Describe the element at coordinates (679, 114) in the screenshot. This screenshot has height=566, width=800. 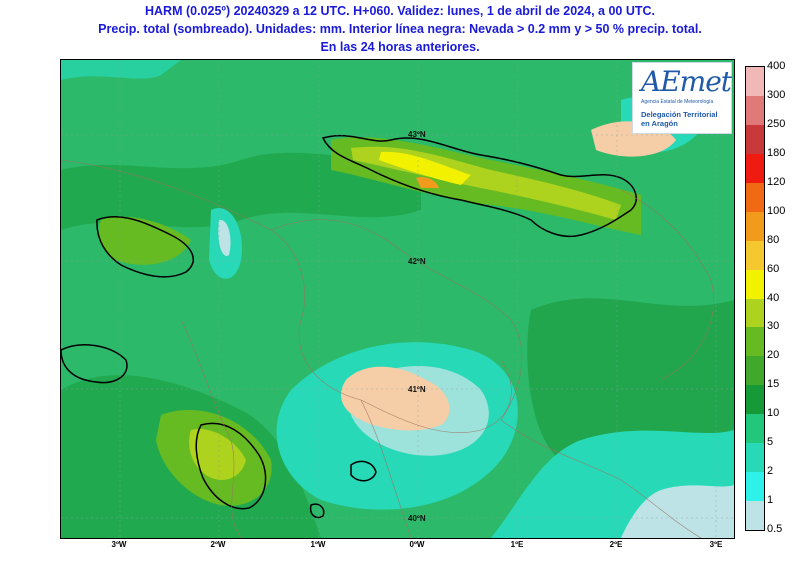
I see `logo-delegation-line1: Delegación Territorial` at that location.